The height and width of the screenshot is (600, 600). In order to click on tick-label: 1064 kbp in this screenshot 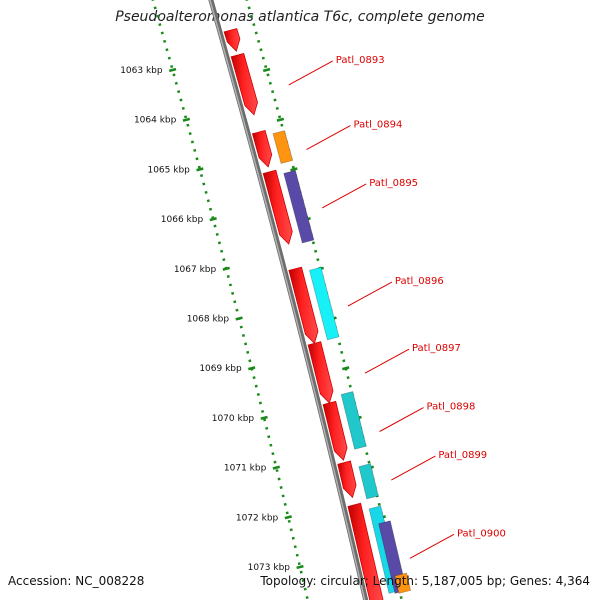, I will do `click(155, 121)`.